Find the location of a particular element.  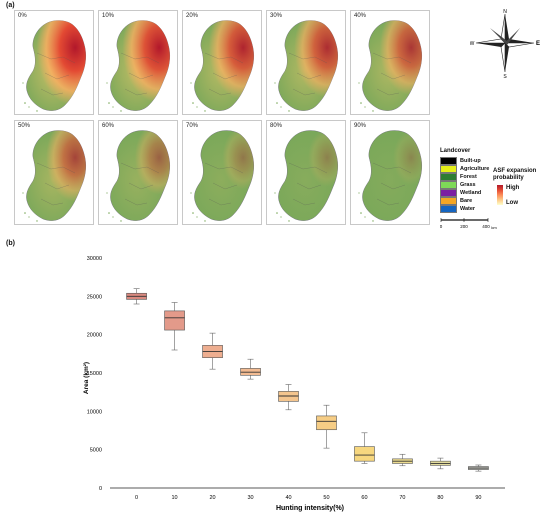

scale-tick-0: 0 is located at coordinates (441, 226).